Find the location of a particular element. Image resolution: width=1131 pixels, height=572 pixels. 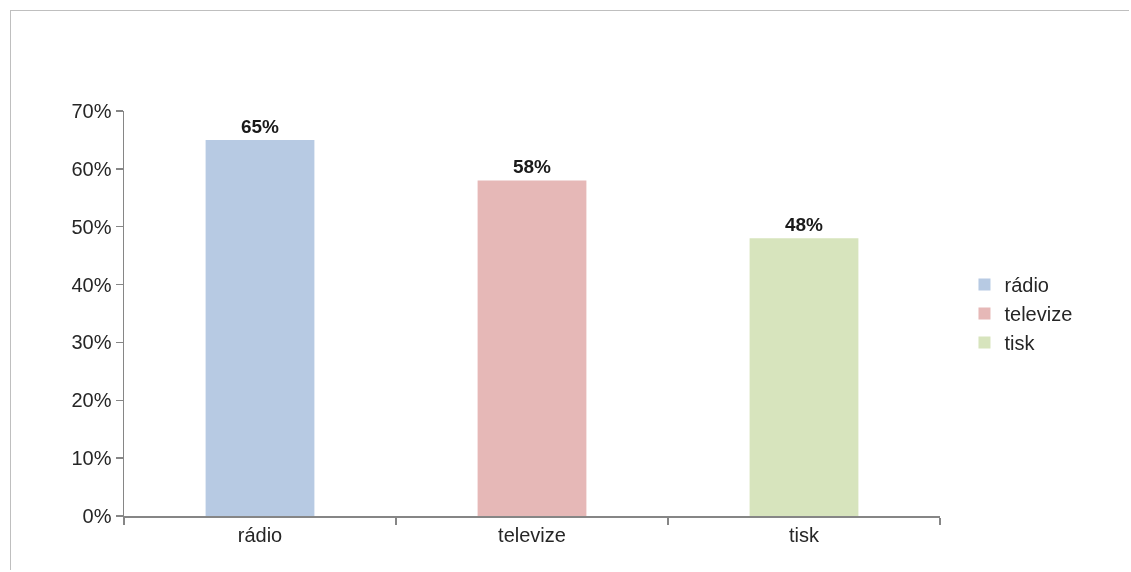

y-tick-label: 40% is located at coordinates (91, 284).